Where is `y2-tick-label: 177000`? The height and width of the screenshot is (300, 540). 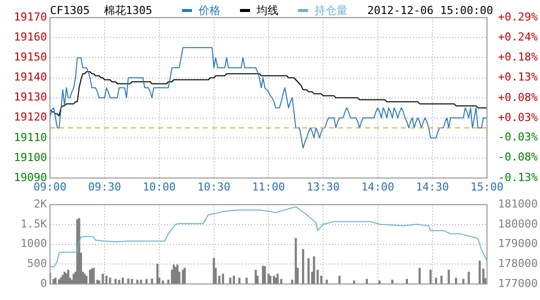
y2-tick-label: 177000 is located at coordinates (518, 283).